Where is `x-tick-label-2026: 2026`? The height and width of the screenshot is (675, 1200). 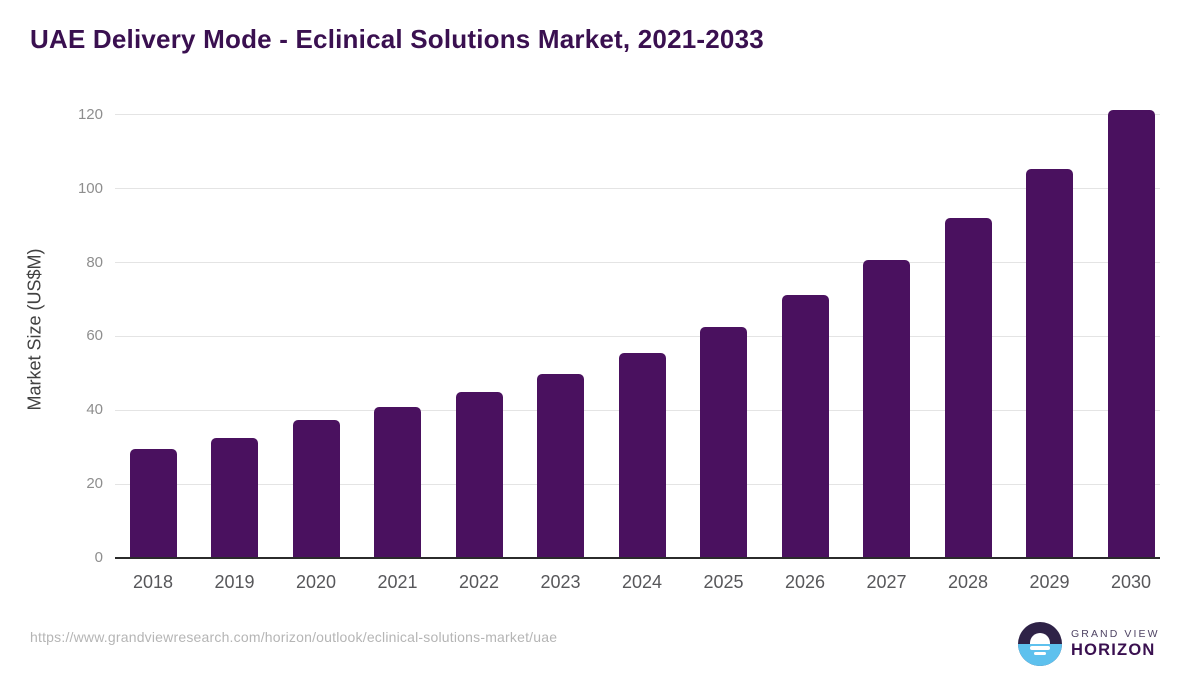 x-tick-label-2026: 2026 is located at coordinates (805, 582).